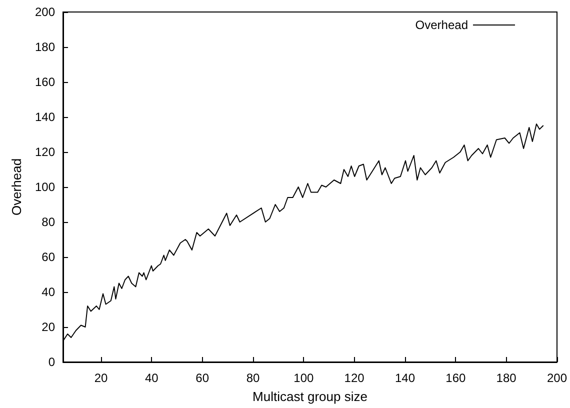 This screenshot has height=408, width=570. What do you see at coordinates (253, 378) in the screenshot?
I see `x-tick-label: 80` at bounding box center [253, 378].